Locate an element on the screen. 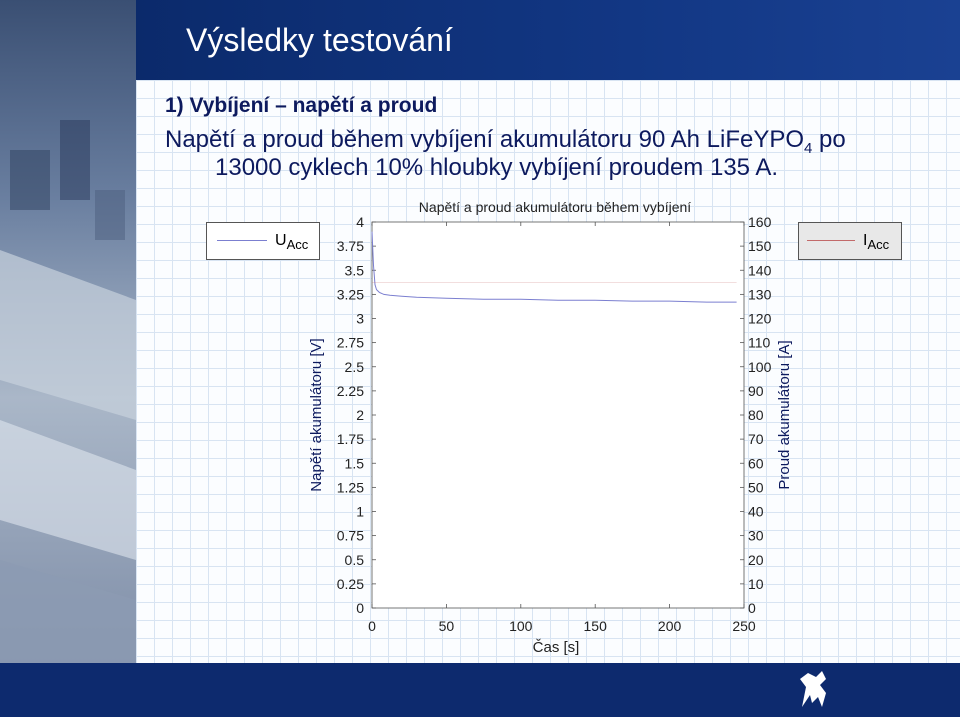 The height and width of the screenshot is (717, 960). y2-tick-label: 0 is located at coordinates (752, 608).